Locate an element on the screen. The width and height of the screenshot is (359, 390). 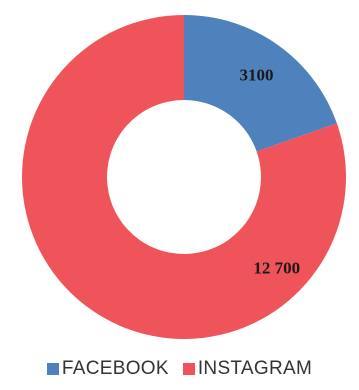
legend-swatch-instagram is located at coordinates (188, 369).